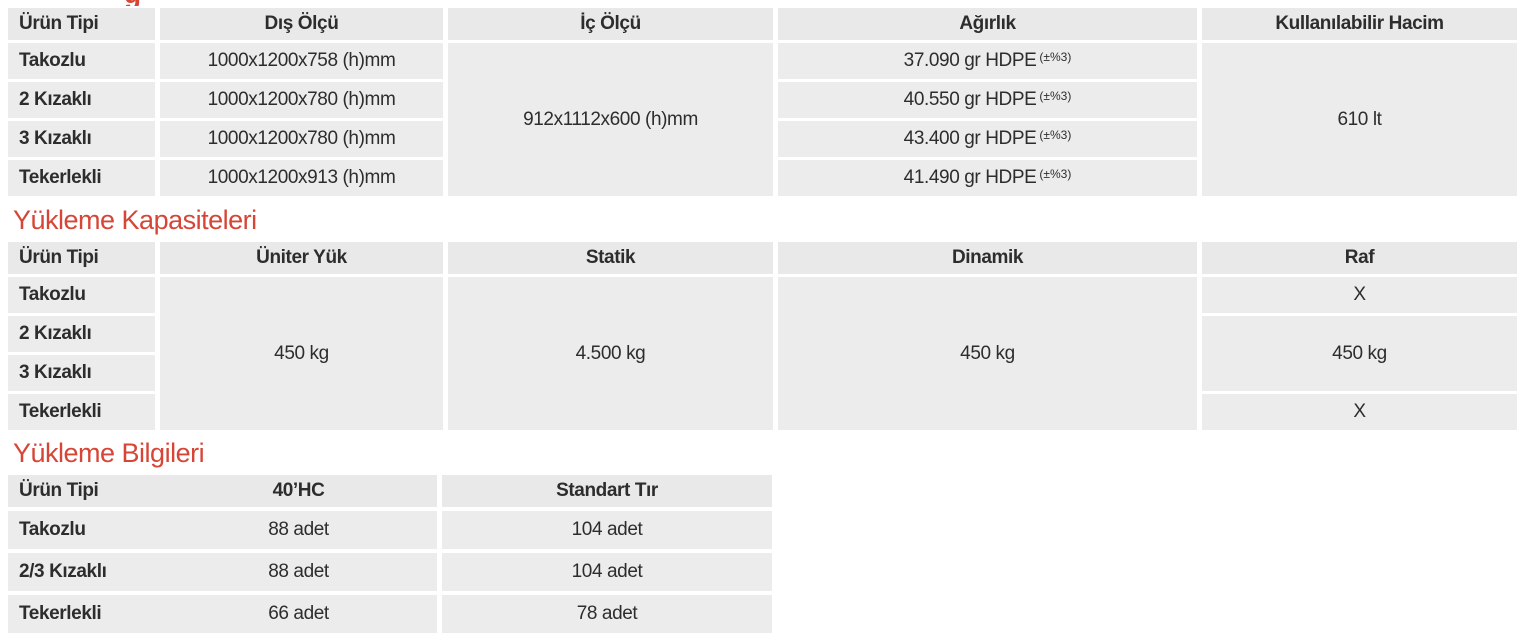 The height and width of the screenshot is (634, 1520). What do you see at coordinates (987, 24) in the screenshot?
I see `column-header: Ağırlık` at bounding box center [987, 24].